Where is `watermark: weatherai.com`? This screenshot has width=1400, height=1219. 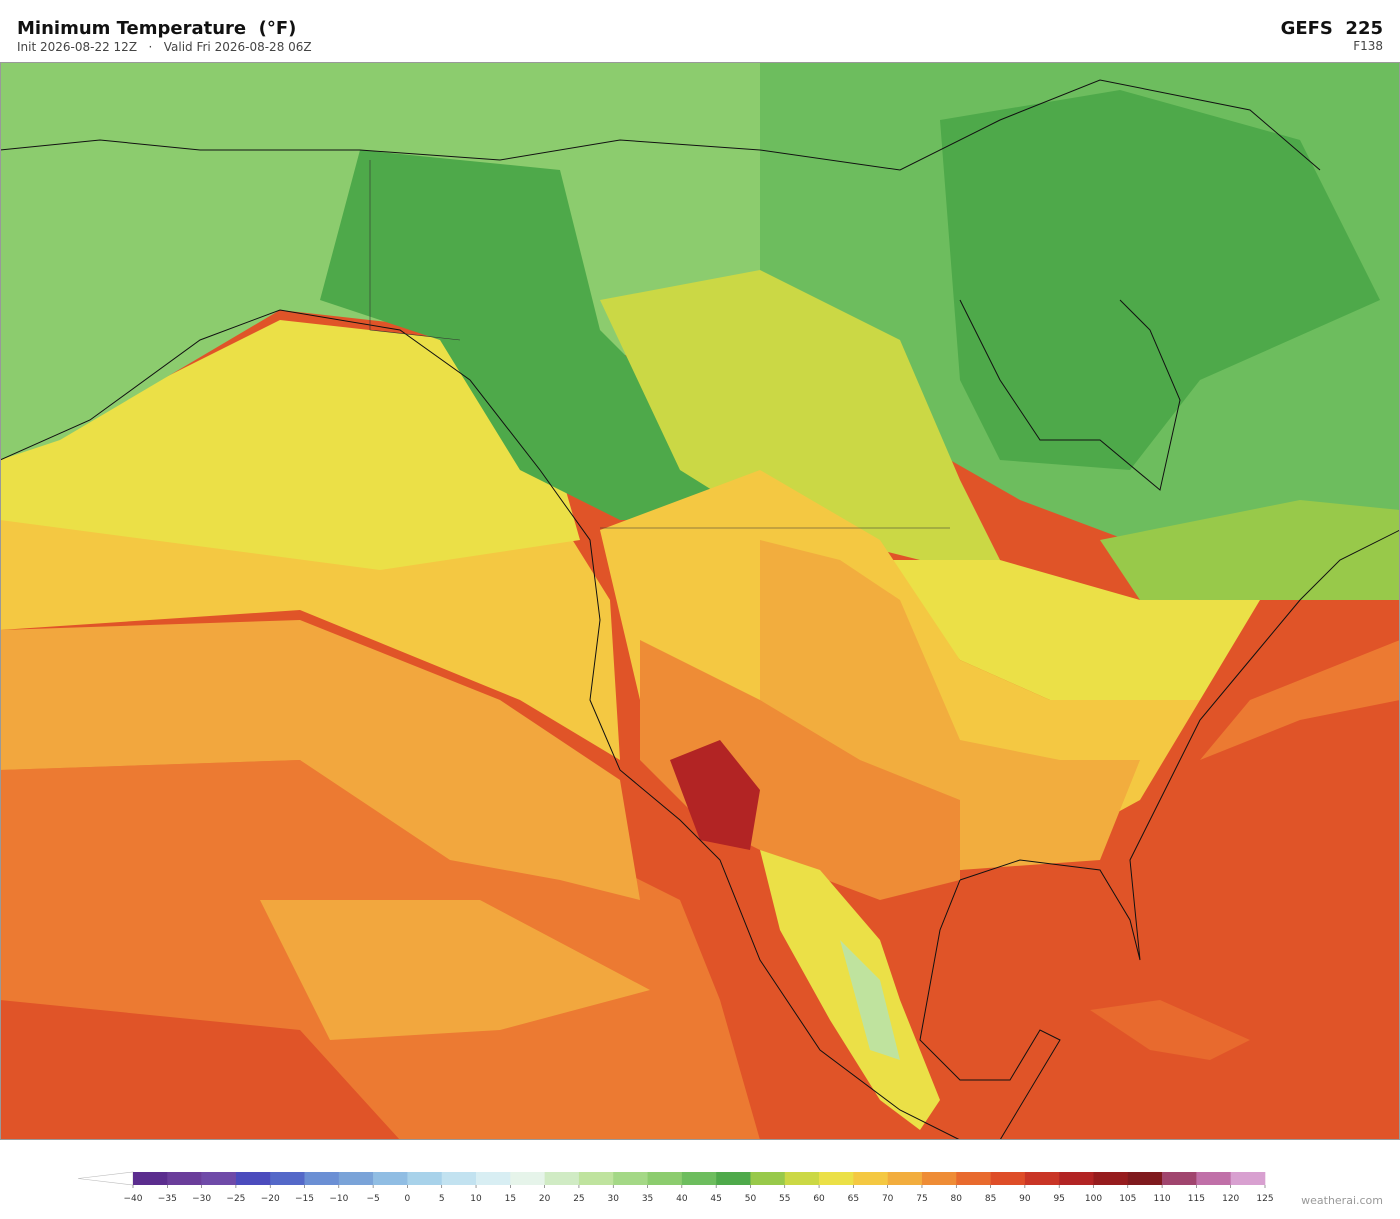
watermark: weatherai.com is located at coordinates (1342, 1200).